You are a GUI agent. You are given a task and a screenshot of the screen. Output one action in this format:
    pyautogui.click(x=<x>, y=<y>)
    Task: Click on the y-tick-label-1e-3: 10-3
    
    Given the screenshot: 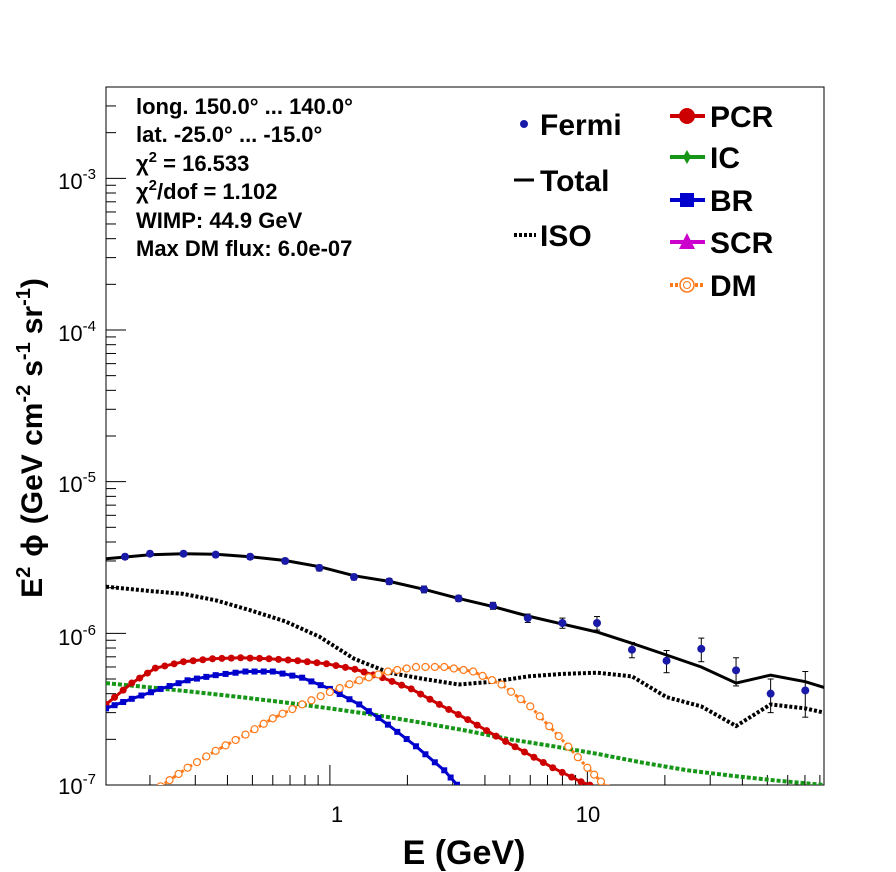 What is the action you would take?
    pyautogui.click(x=77, y=180)
    